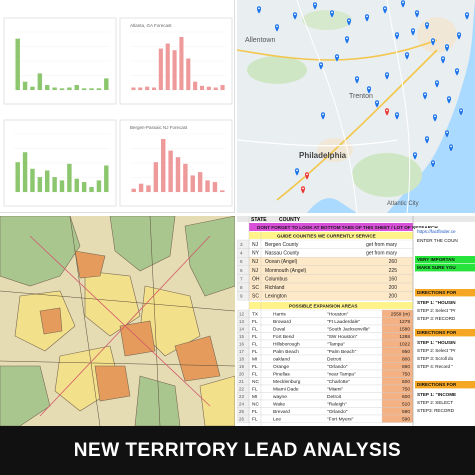  What do you see at coordinates (254, 397) in the screenshot?
I see `expansion-state: MI` at bounding box center [254, 397].